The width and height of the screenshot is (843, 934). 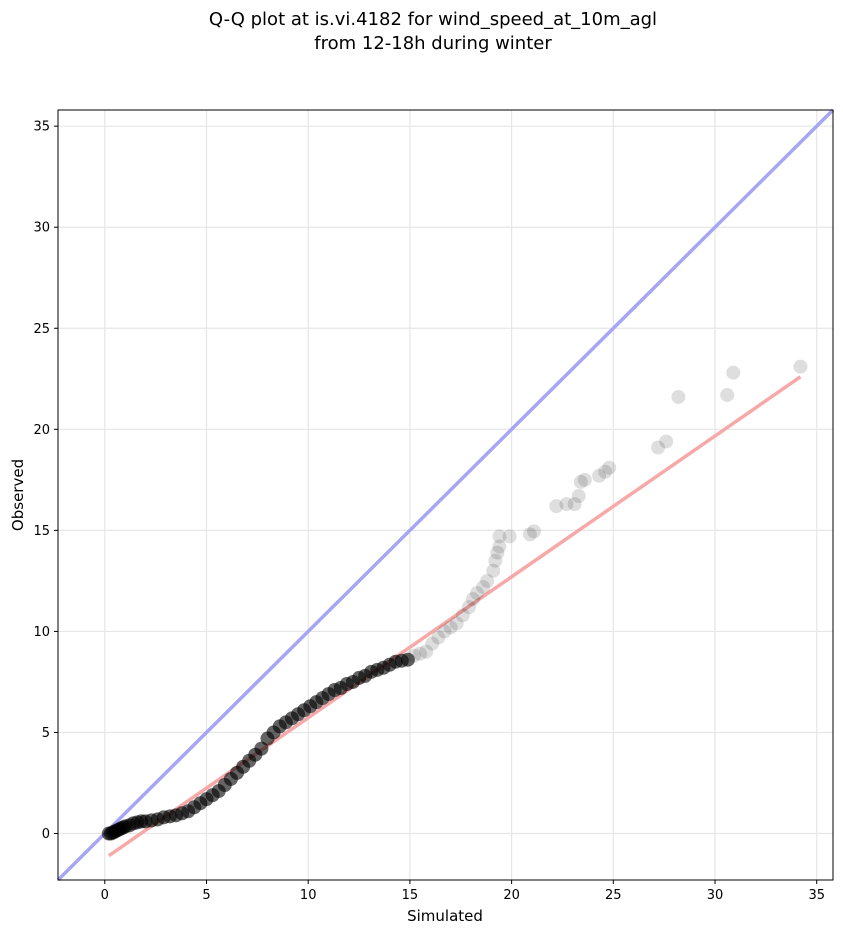 What do you see at coordinates (463, 891) in the screenshot?
I see `x-axis-ticks: 0 5 10 15 20 25 30 35` at bounding box center [463, 891].